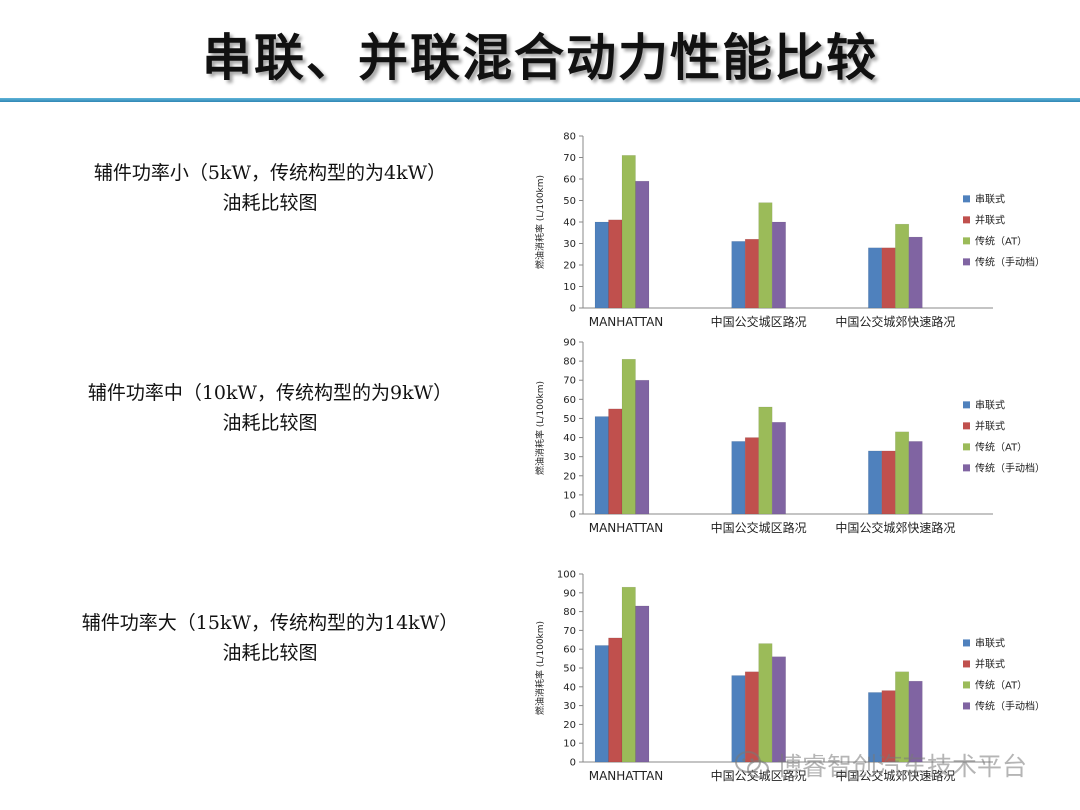 This screenshot has width=1080, height=810. What do you see at coordinates (270, 173) in the screenshot?
I see `caption-line: 辅件功率小（5kW，传统构型的为4kW）` at bounding box center [270, 173].